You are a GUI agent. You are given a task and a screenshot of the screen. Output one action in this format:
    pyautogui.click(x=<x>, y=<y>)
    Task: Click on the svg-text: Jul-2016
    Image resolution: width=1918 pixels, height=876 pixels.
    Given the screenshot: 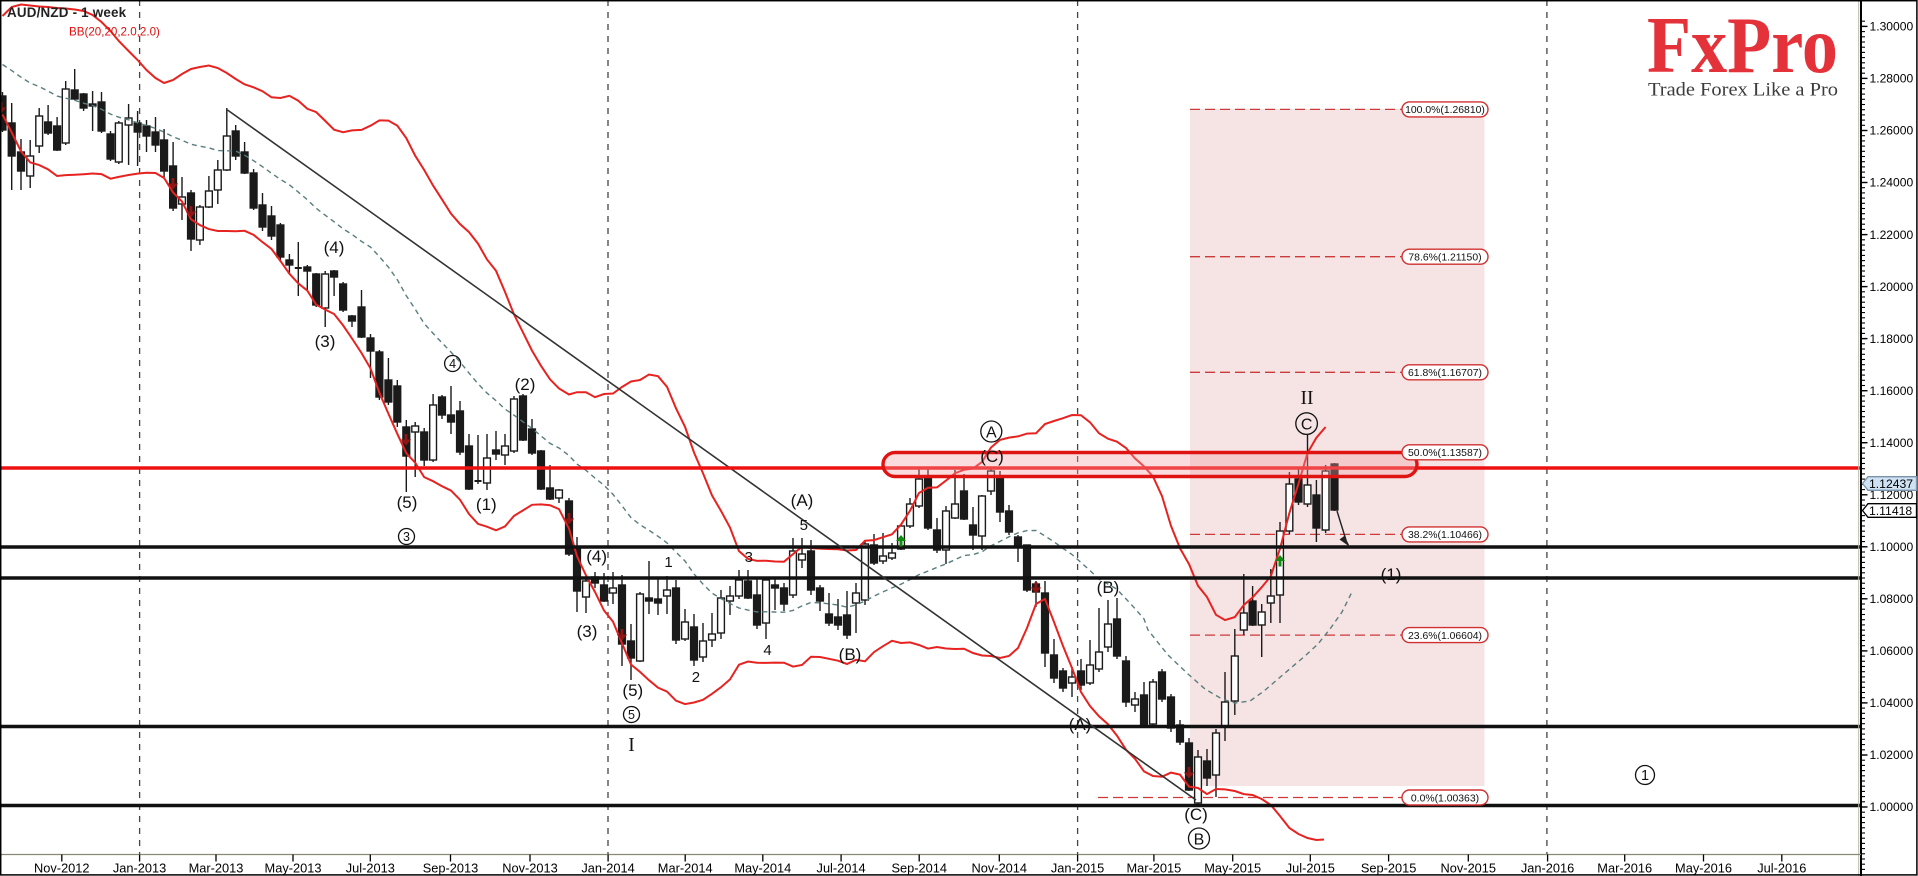 What is the action you would take?
    pyautogui.click(x=1781, y=868)
    